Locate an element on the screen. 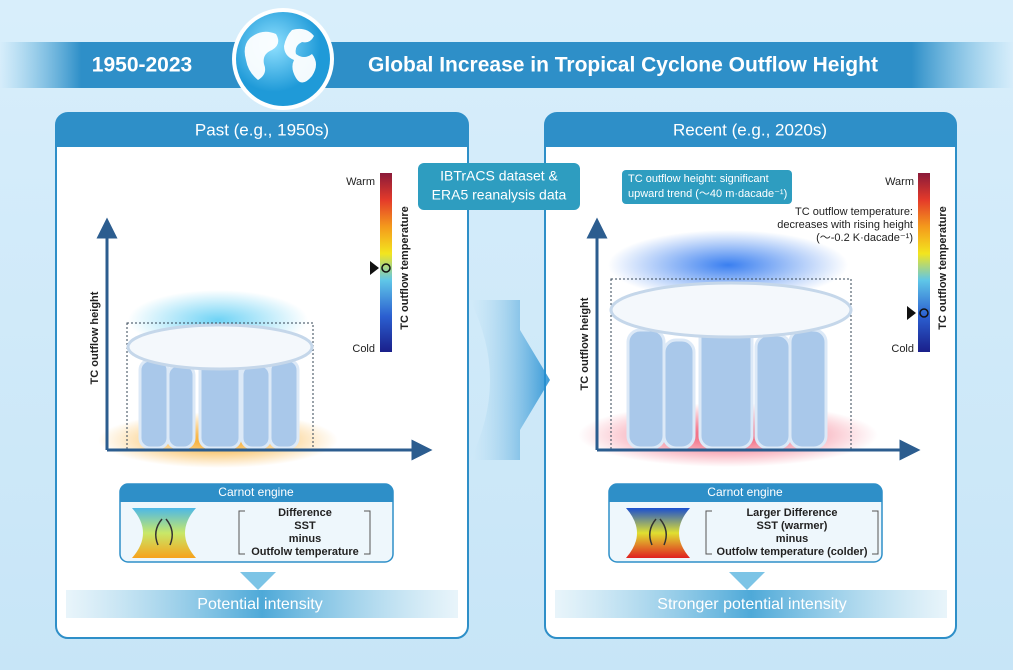 This screenshot has height=670, width=1013. engine-line: Difference is located at coordinates (305, 513).